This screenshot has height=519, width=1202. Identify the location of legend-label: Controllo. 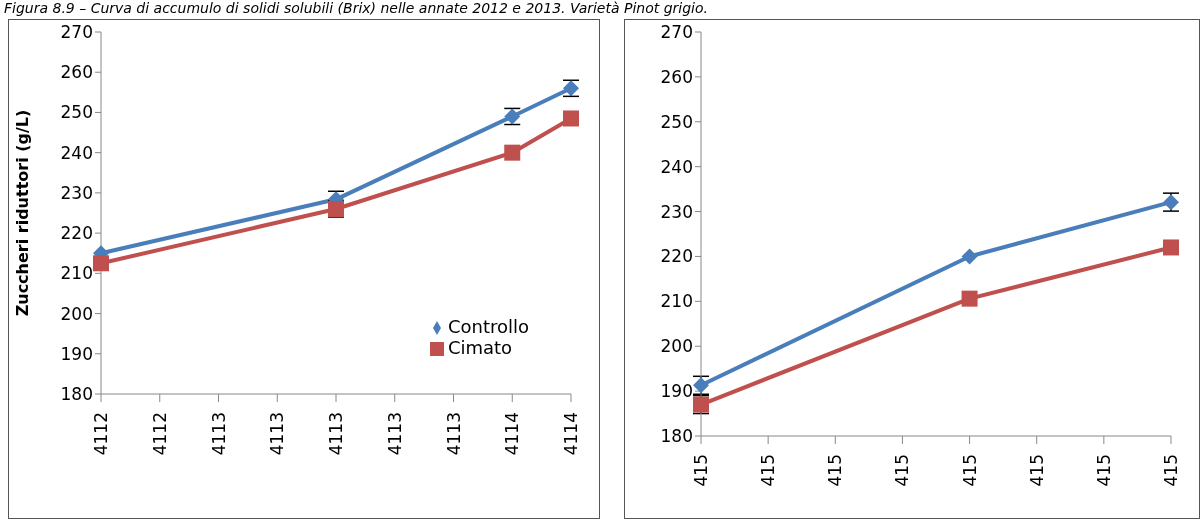
(488, 326).